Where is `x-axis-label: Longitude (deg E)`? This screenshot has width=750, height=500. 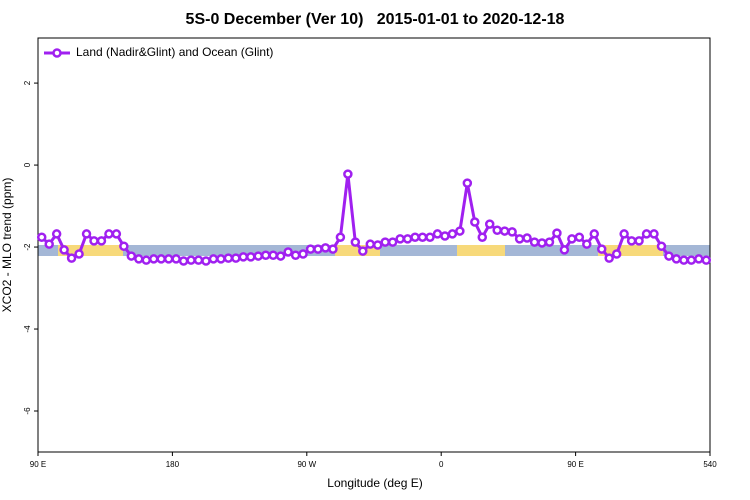
x-axis-label: Longitude (deg E) is located at coordinates (374, 483).